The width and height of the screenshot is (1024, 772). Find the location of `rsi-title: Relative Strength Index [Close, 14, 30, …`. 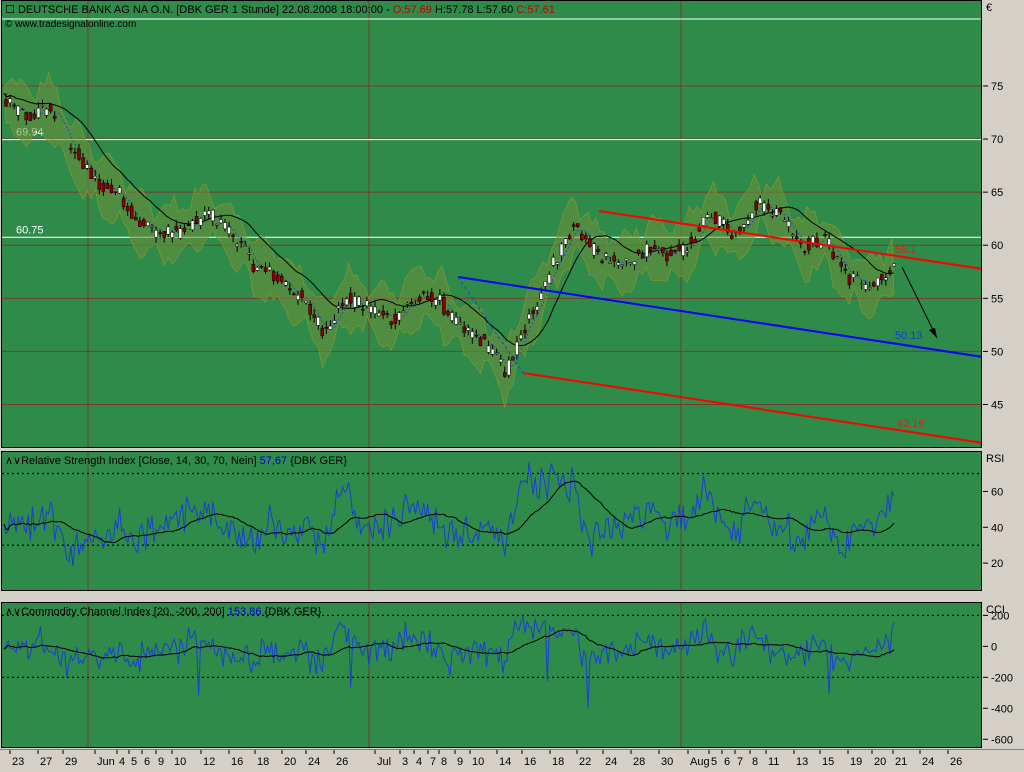

rsi-title: Relative Strength Index [Close, 14, 30, … is located at coordinates (139, 461).